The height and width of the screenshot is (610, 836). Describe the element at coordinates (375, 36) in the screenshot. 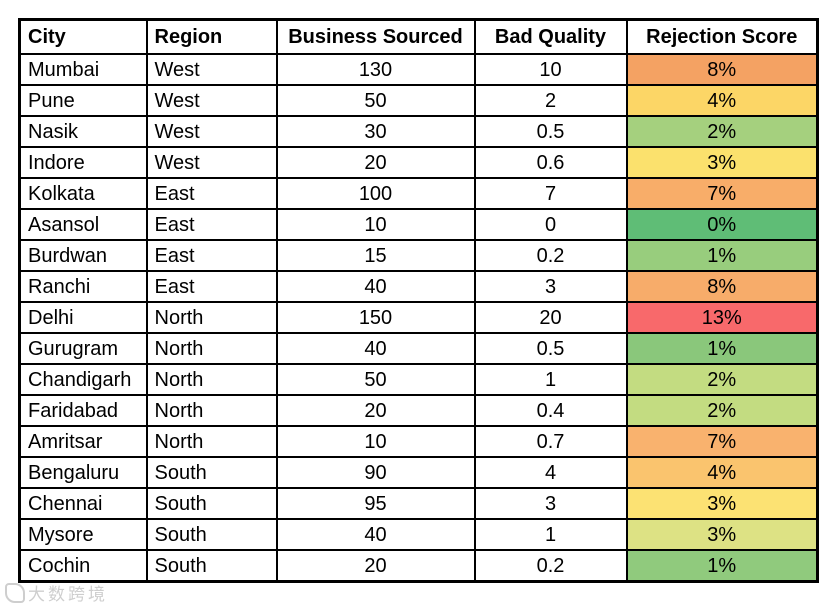

I see `column-header-business_sourced: Business Sourced` at that location.